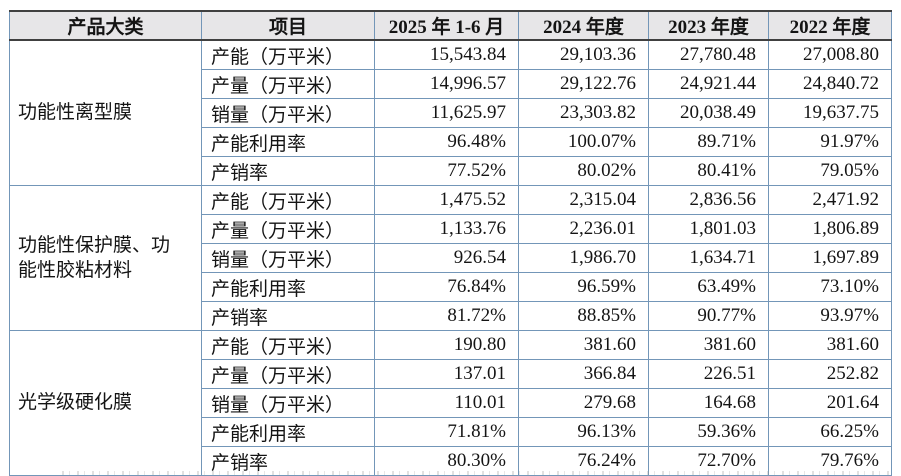 The image size is (901, 476). Describe the element at coordinates (446, 113) in the screenshot. I see `value-cell: 11,625.97` at that location.